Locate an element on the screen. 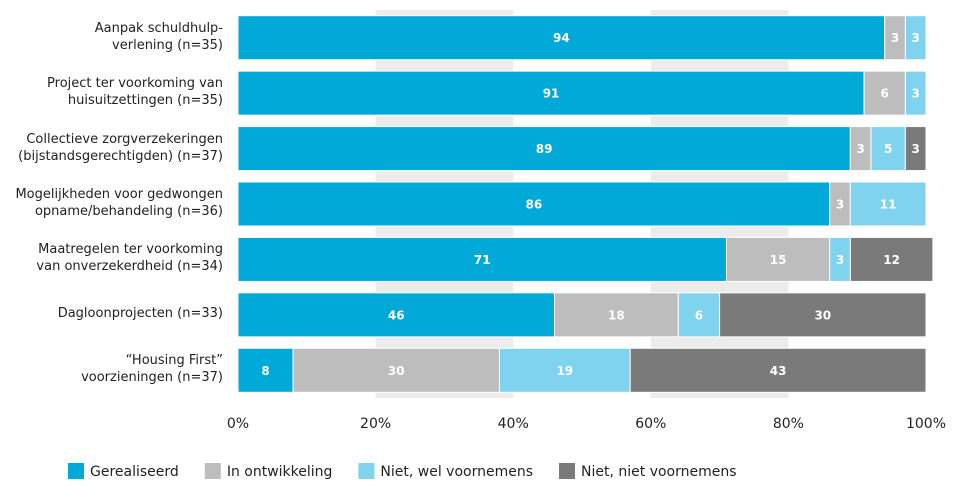  value-label: 15 is located at coordinates (778, 260).